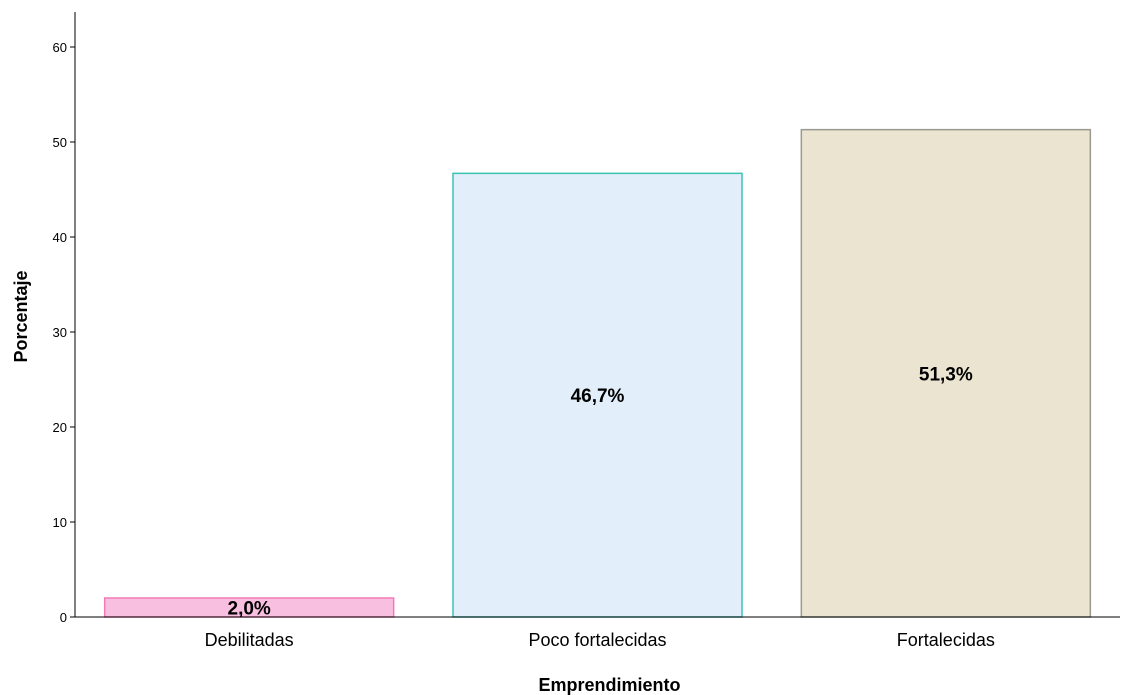 Image resolution: width=1134 pixels, height=695 pixels. Describe the element at coordinates (609, 685) in the screenshot. I see `x-axis-title: Emprendimiento` at that location.